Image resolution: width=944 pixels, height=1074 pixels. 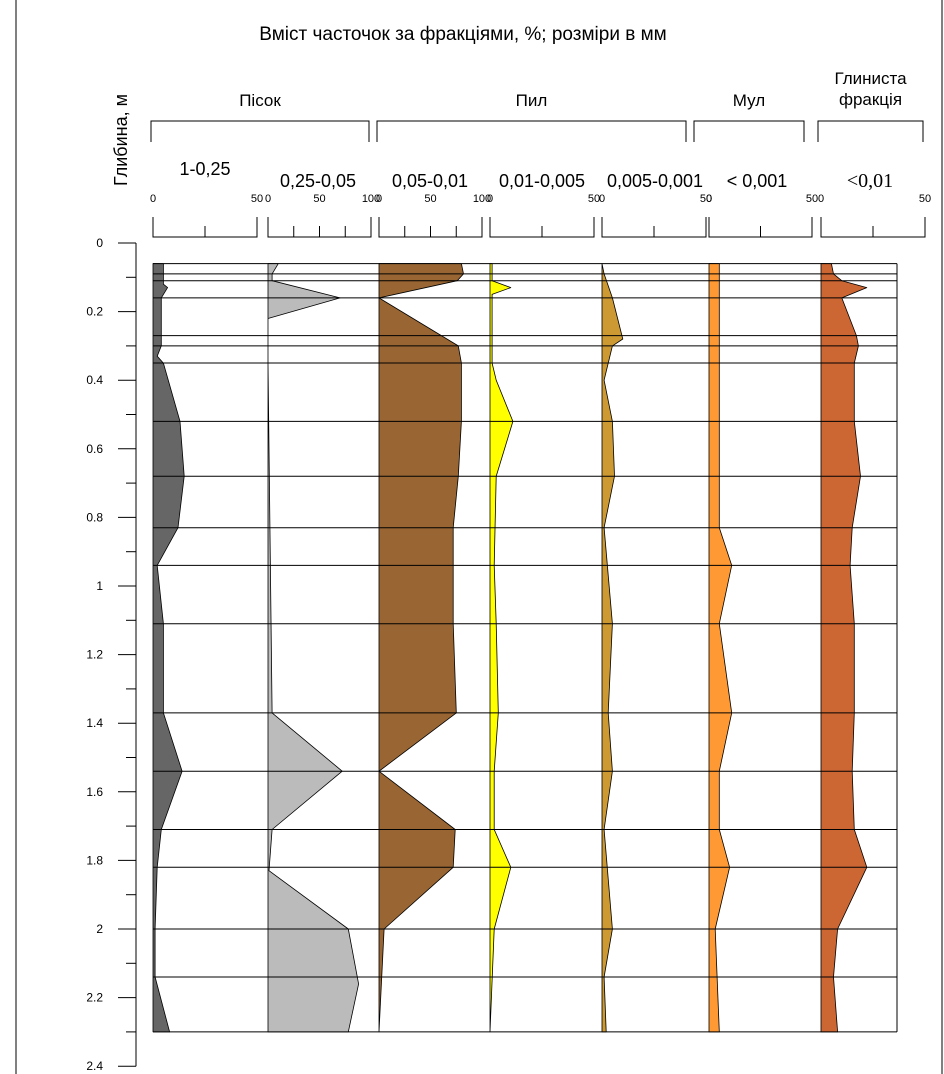 I want to click on y-axis-label: Глибина, м, so click(x=121, y=140).